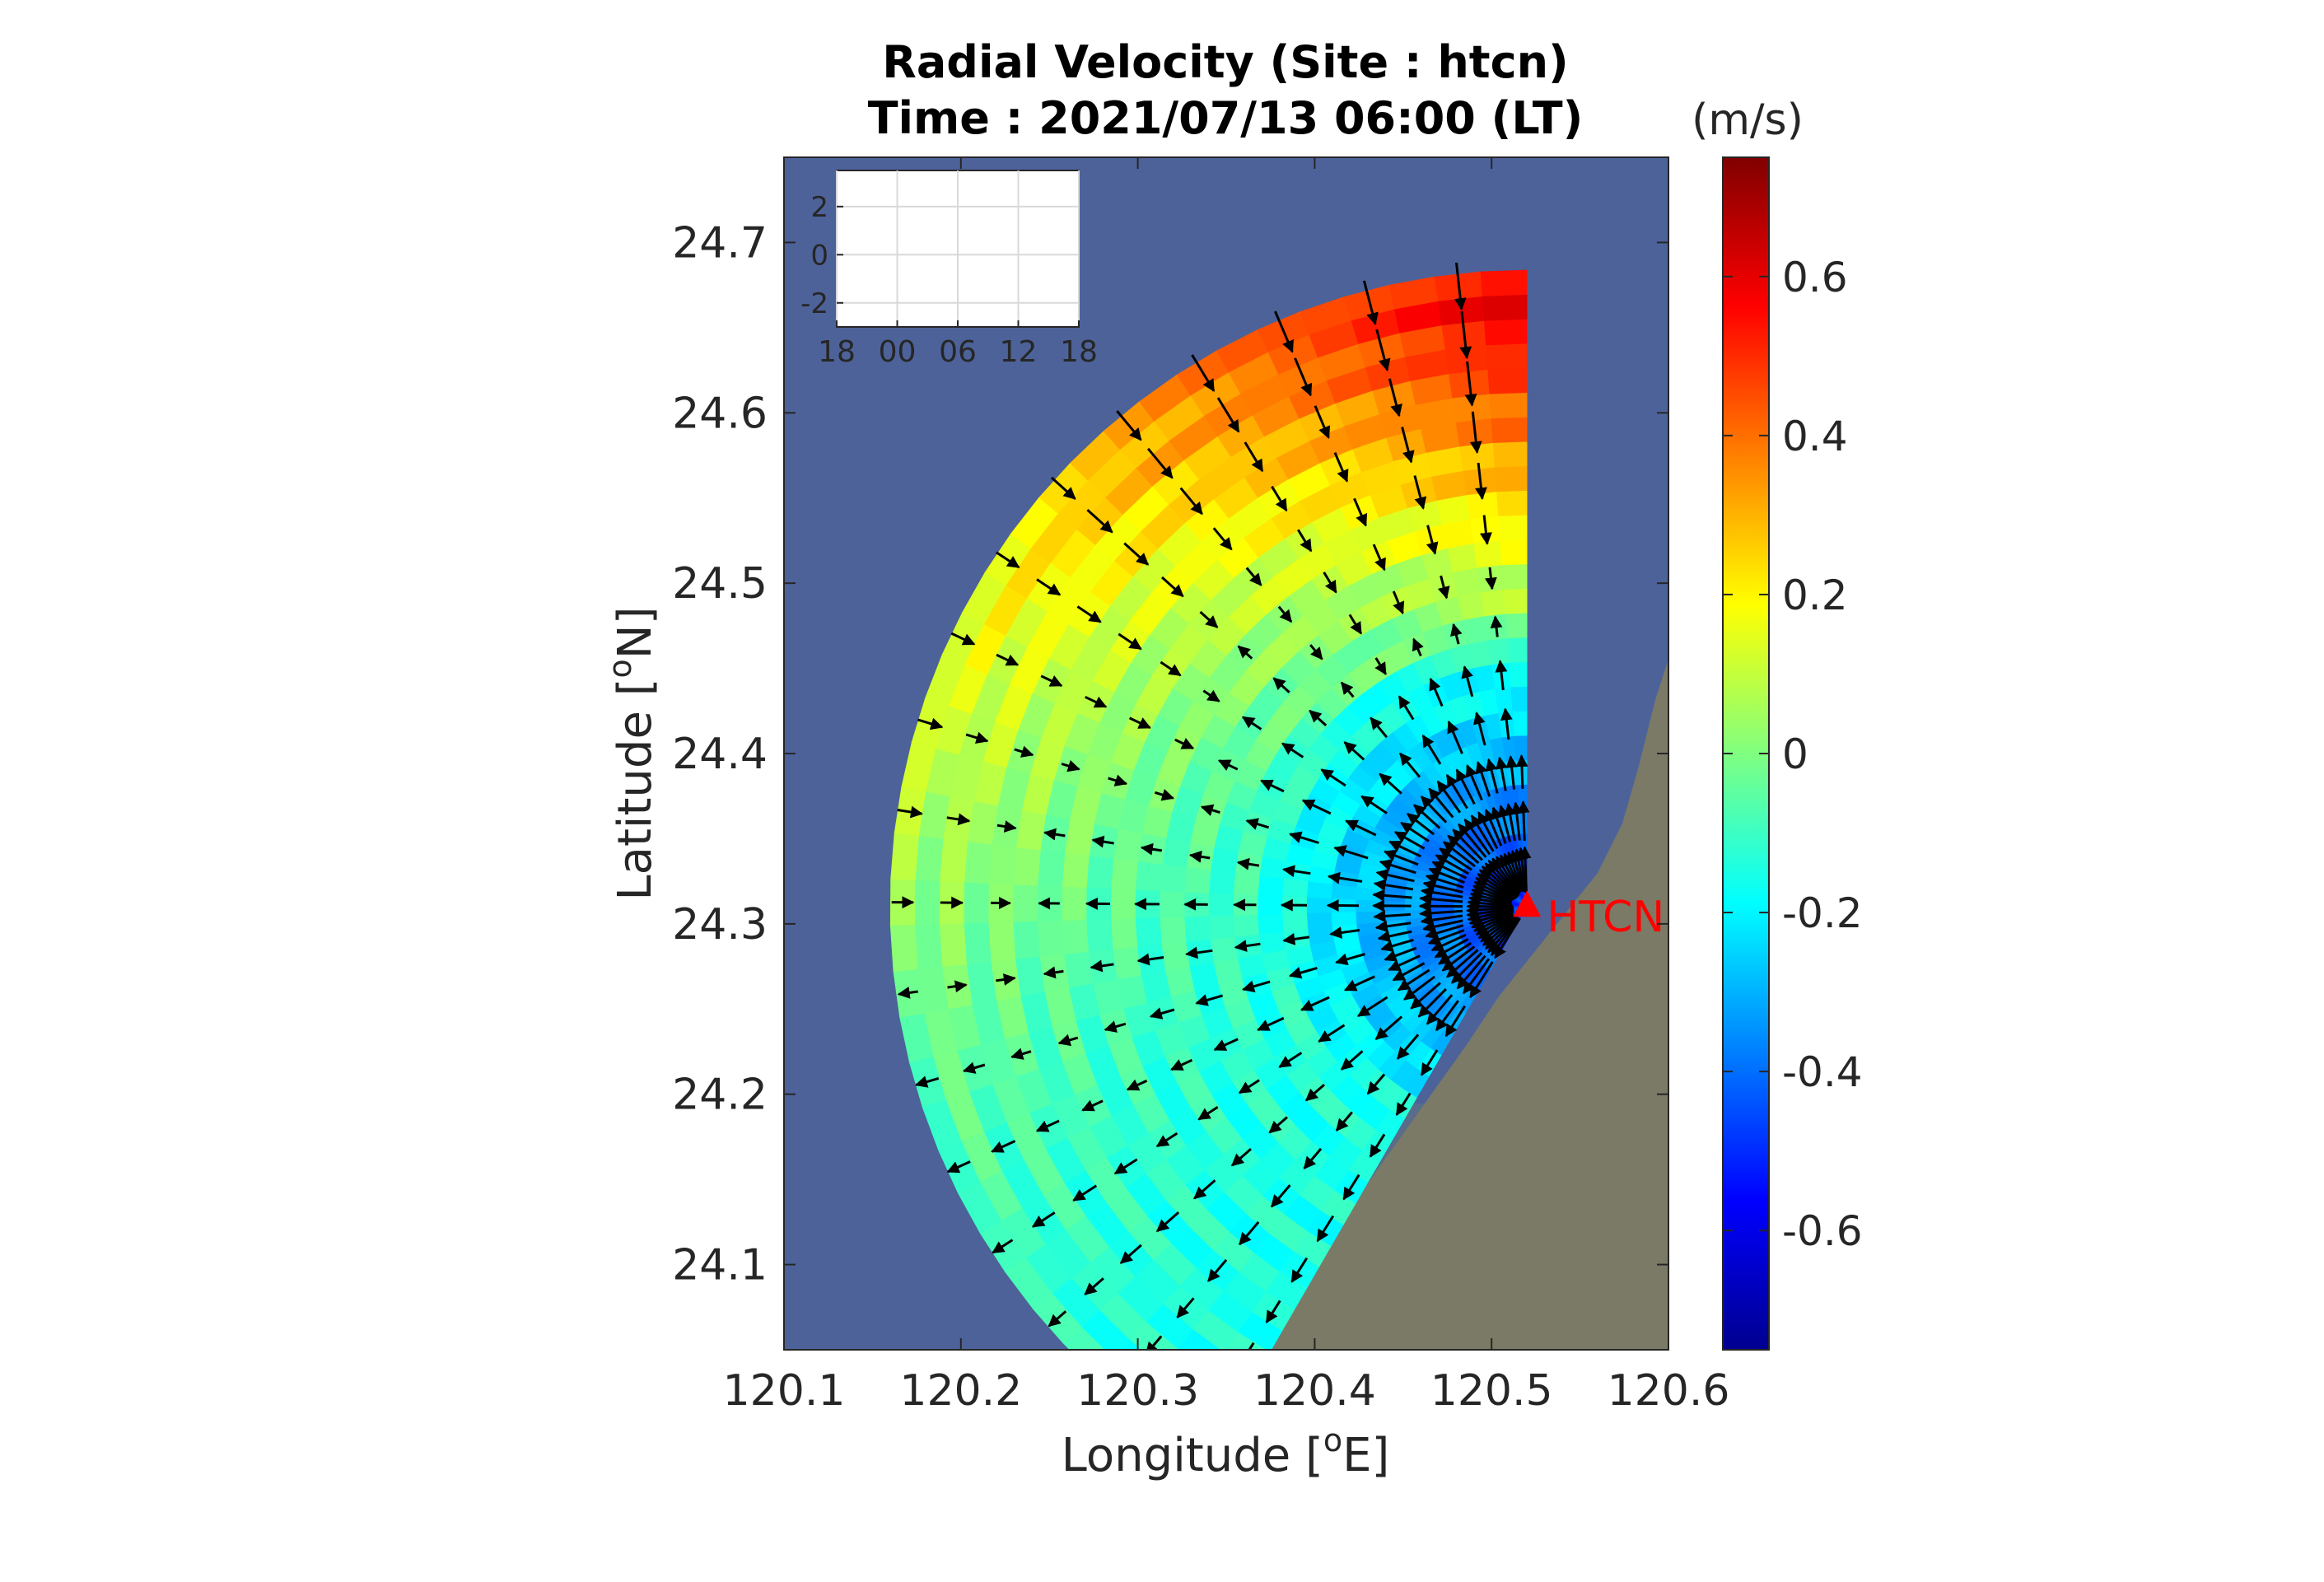 This screenshot has height=1582, width=2324. I want to click on x-axis-label-main: Longitude [, so click(1192, 1455).